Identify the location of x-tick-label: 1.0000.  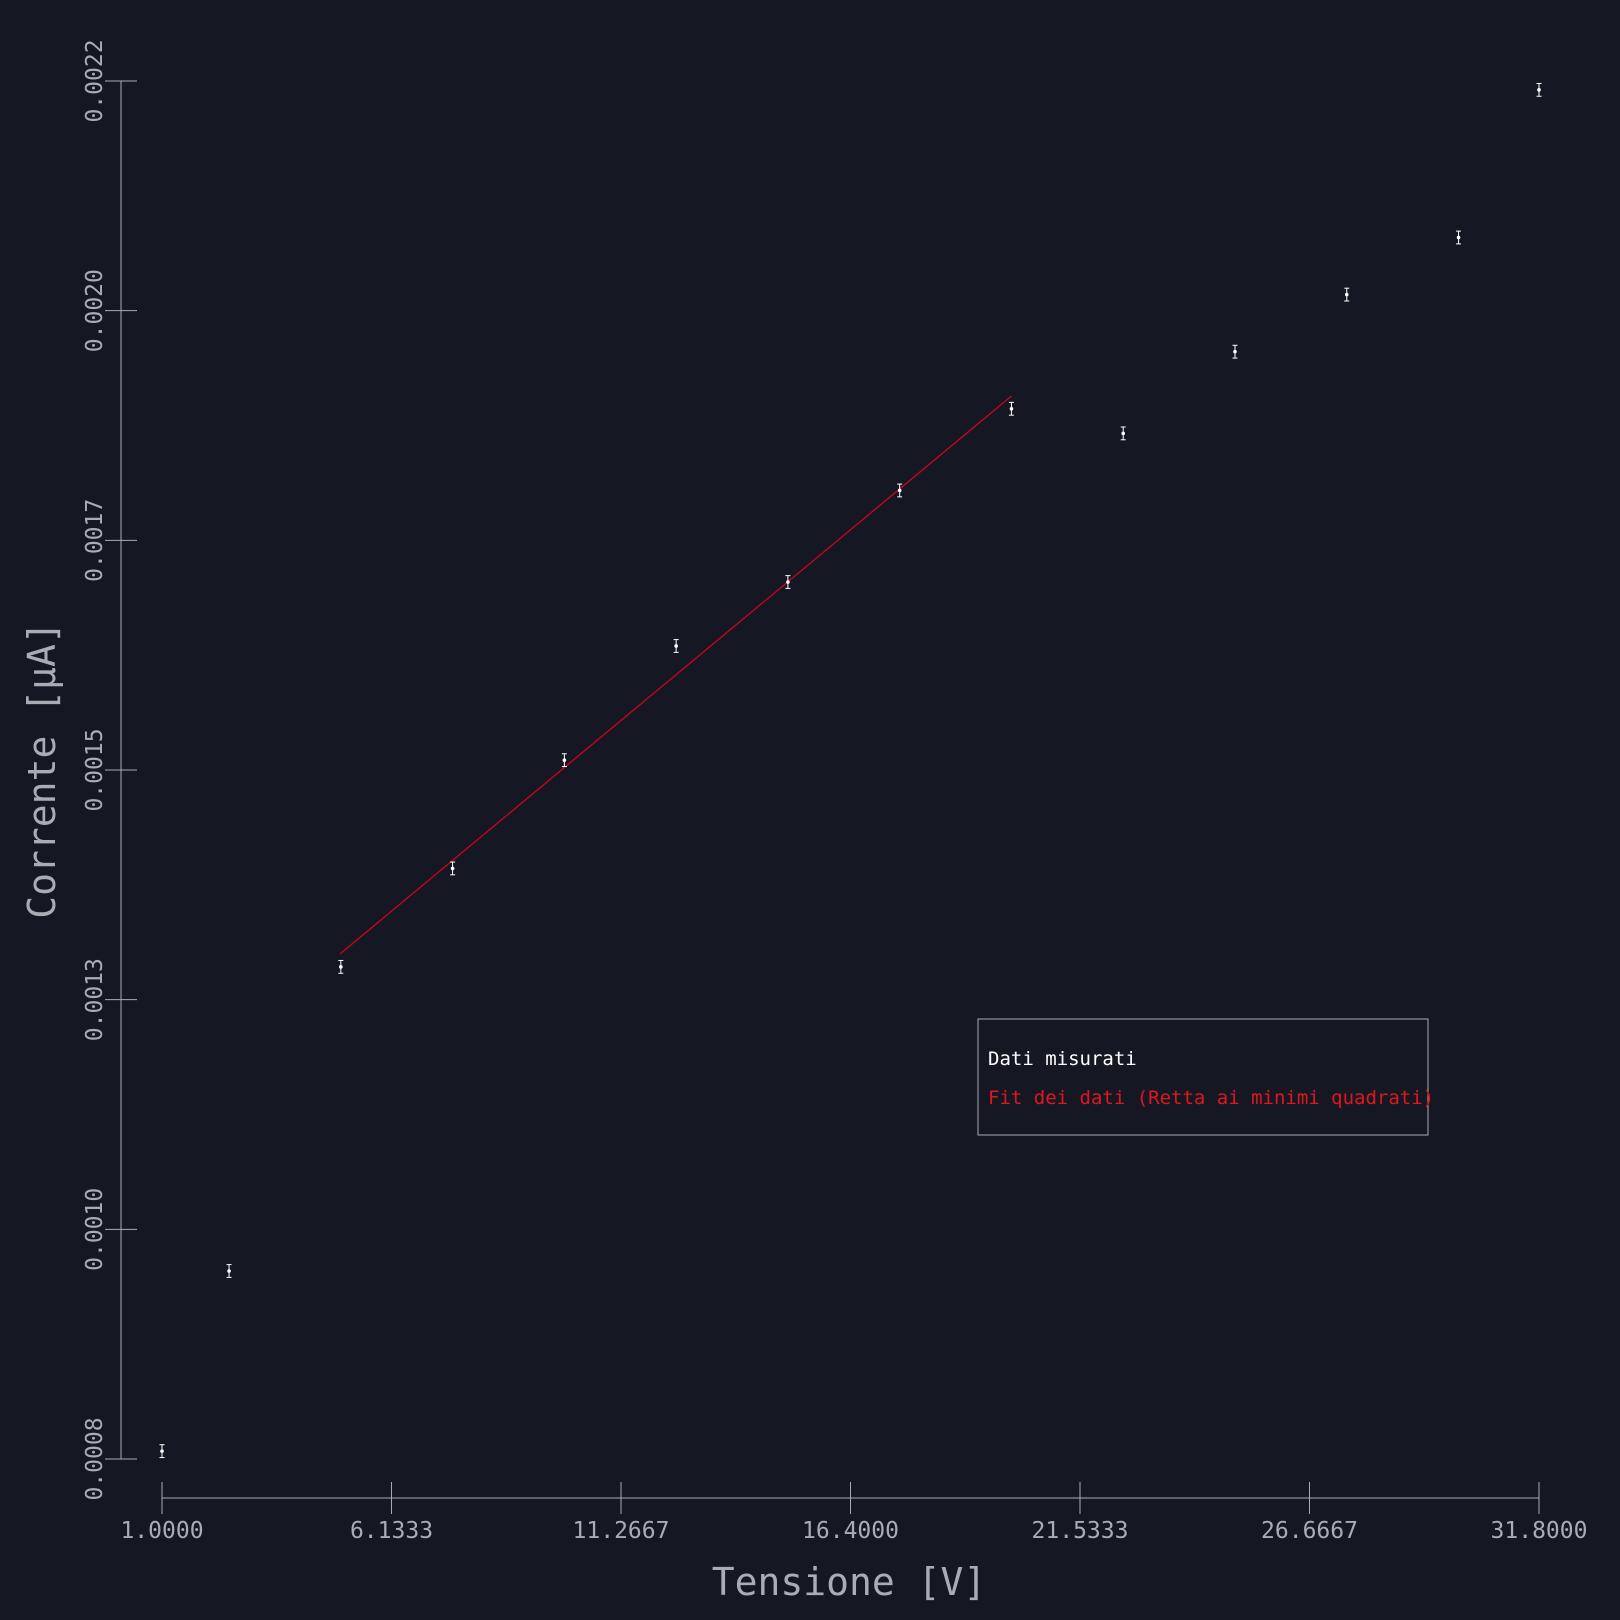
(161, 1531).